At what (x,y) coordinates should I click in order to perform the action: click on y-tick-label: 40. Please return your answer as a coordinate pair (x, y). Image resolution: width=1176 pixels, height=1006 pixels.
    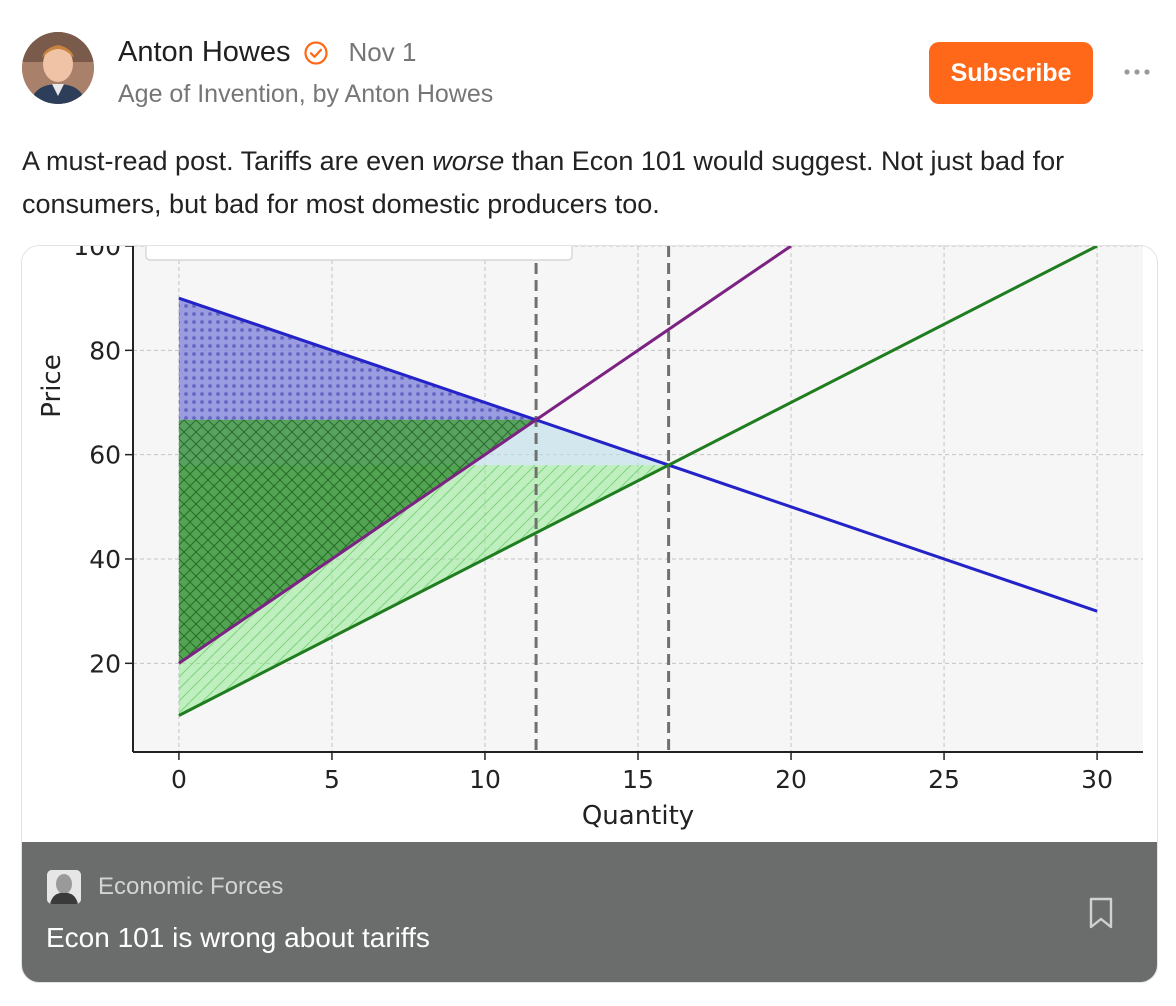
    Looking at the image, I should click on (105, 559).